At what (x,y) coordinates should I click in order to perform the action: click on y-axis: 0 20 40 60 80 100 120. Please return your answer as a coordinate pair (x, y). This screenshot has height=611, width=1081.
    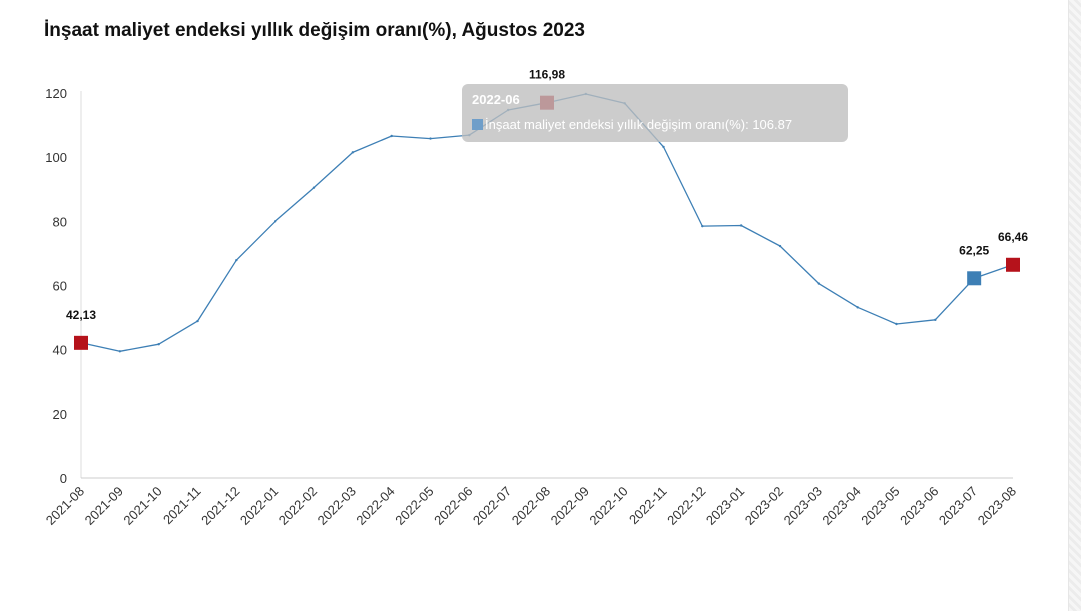
    Looking at the image, I should click on (63, 286).